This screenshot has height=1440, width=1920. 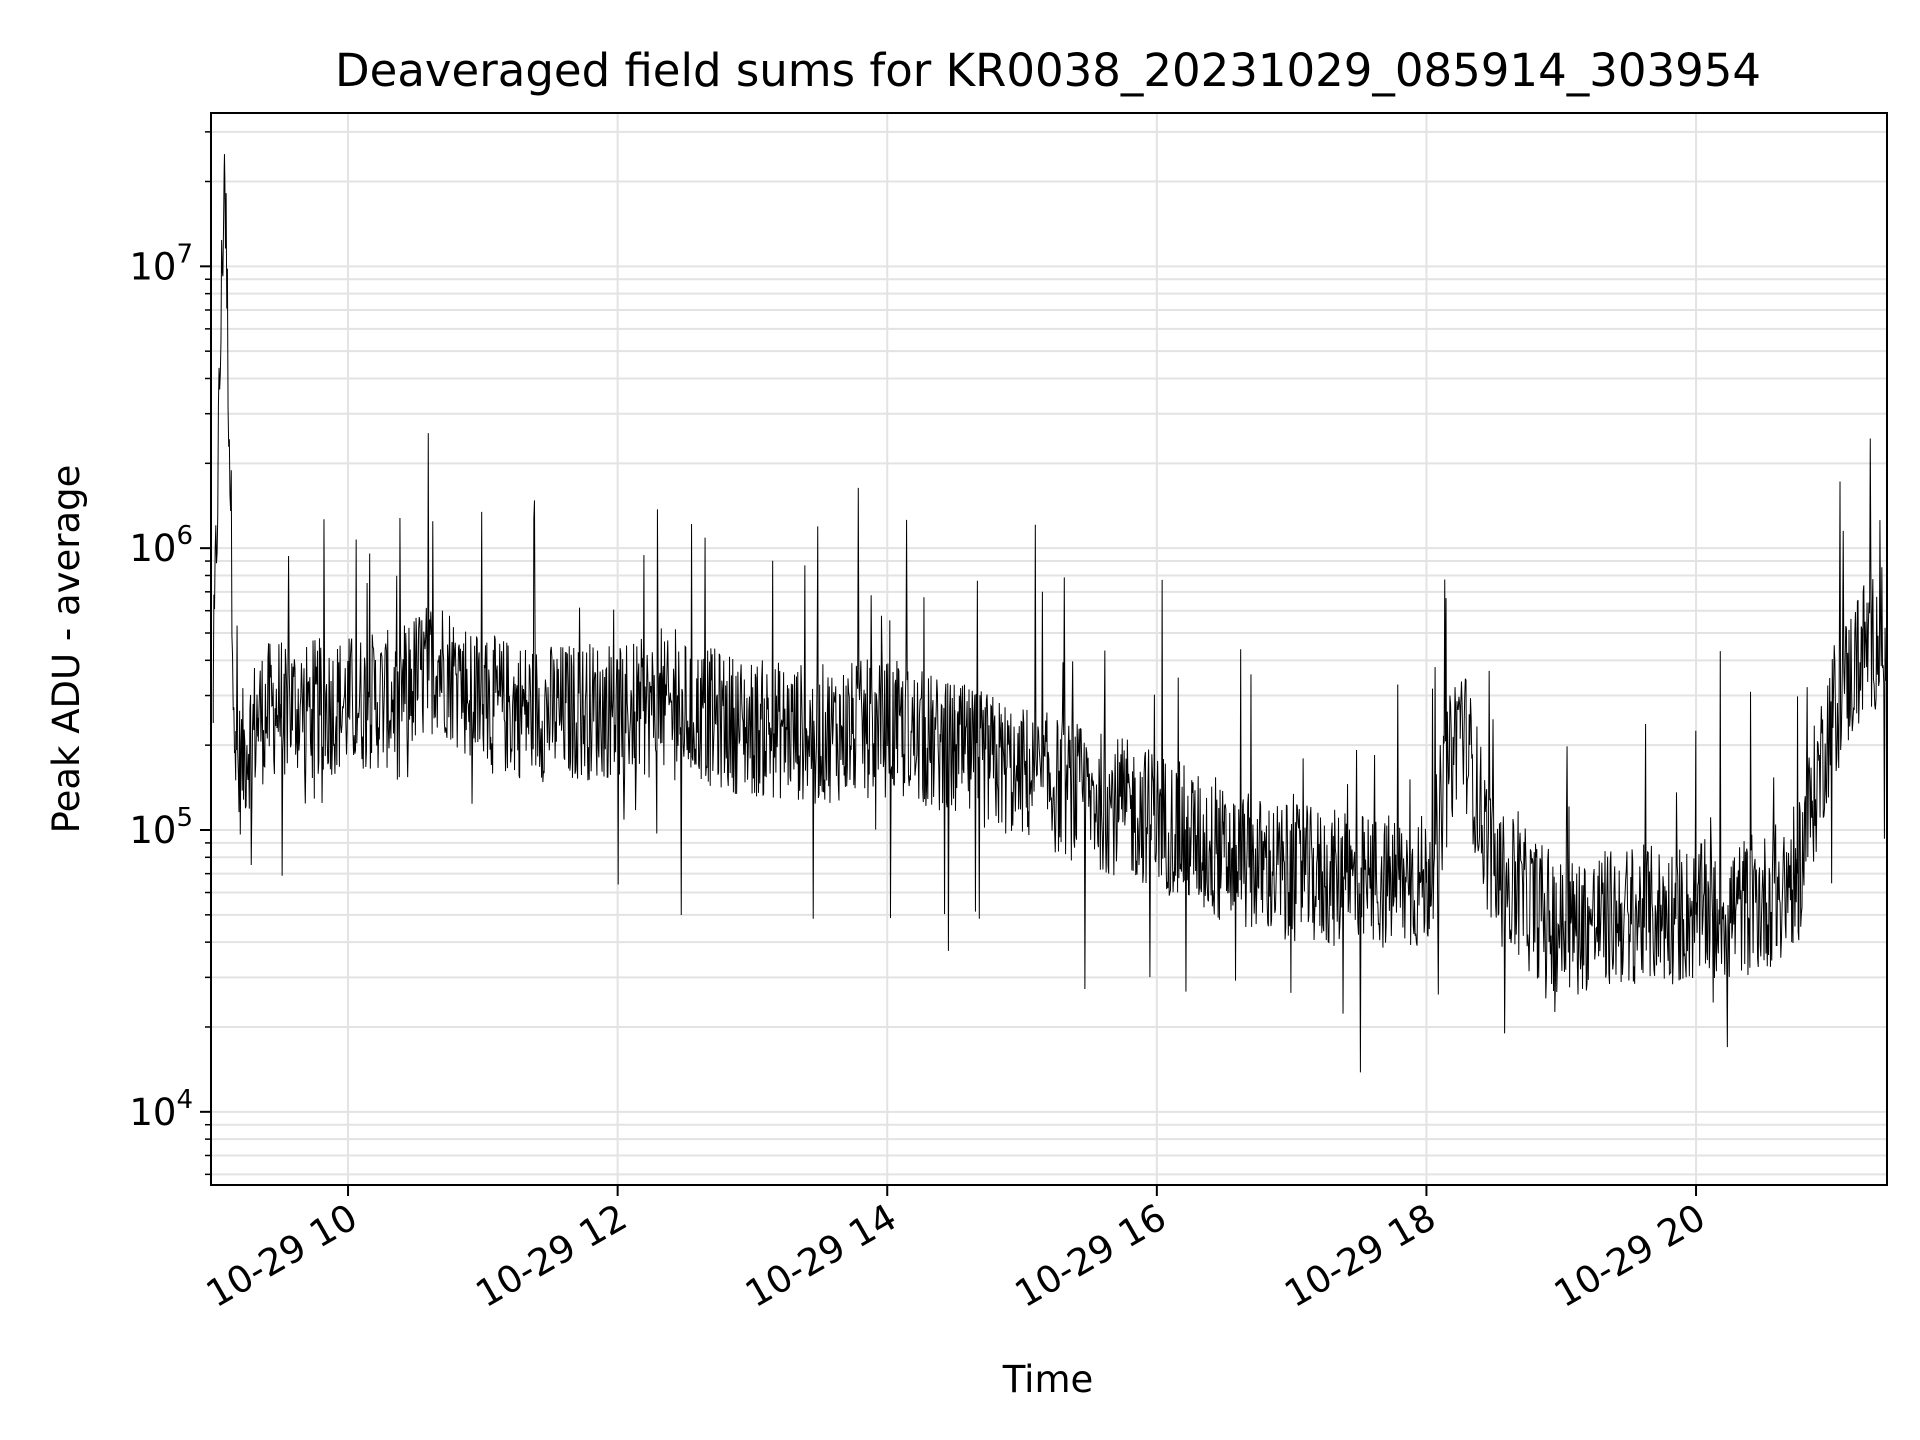 I want to click on y-axis-label: Peak ADU - average, so click(x=66, y=649).